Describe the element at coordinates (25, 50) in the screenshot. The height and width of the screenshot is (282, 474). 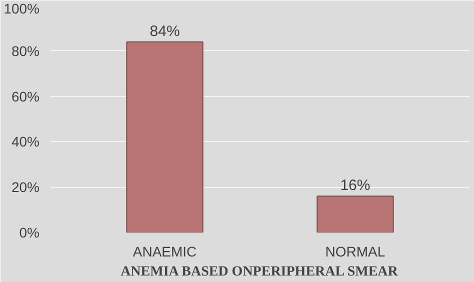
I see `y-tick-label: 80%` at that location.